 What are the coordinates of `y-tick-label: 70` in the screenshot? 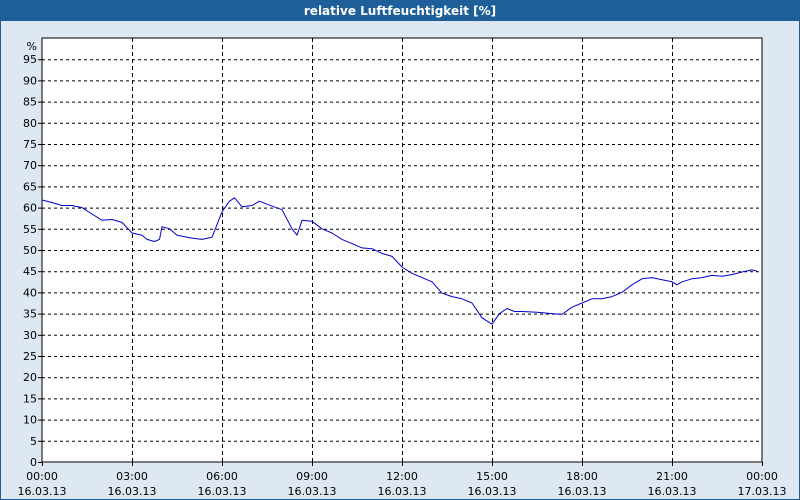 It's located at (30, 165).